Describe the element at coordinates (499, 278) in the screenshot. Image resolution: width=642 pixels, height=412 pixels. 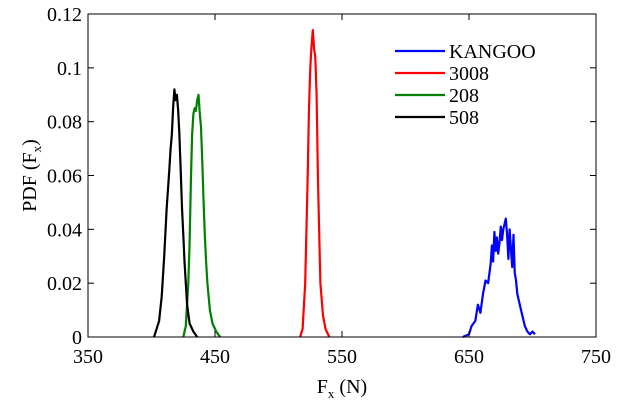
I see `series-line-kangoo` at that location.